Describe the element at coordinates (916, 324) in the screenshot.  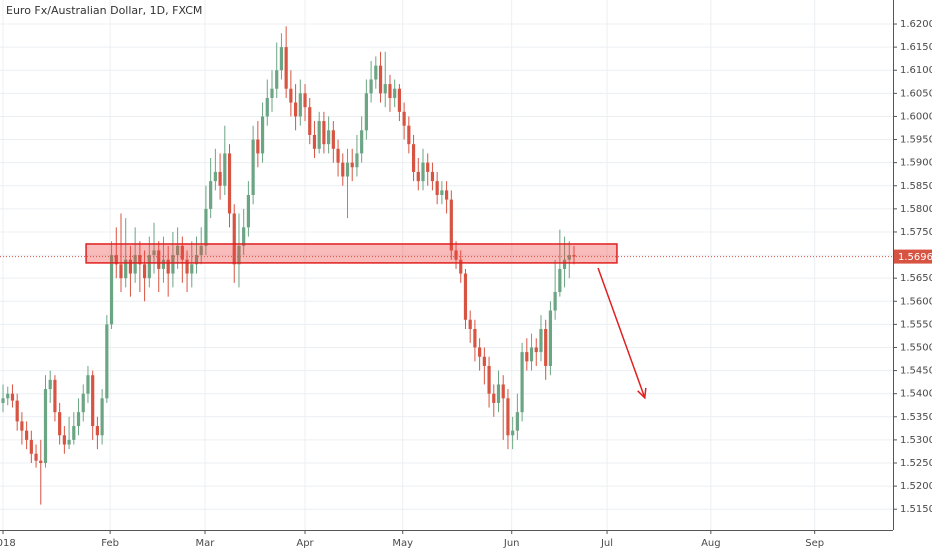
I see `y-tick-label: 1.55500` at that location.